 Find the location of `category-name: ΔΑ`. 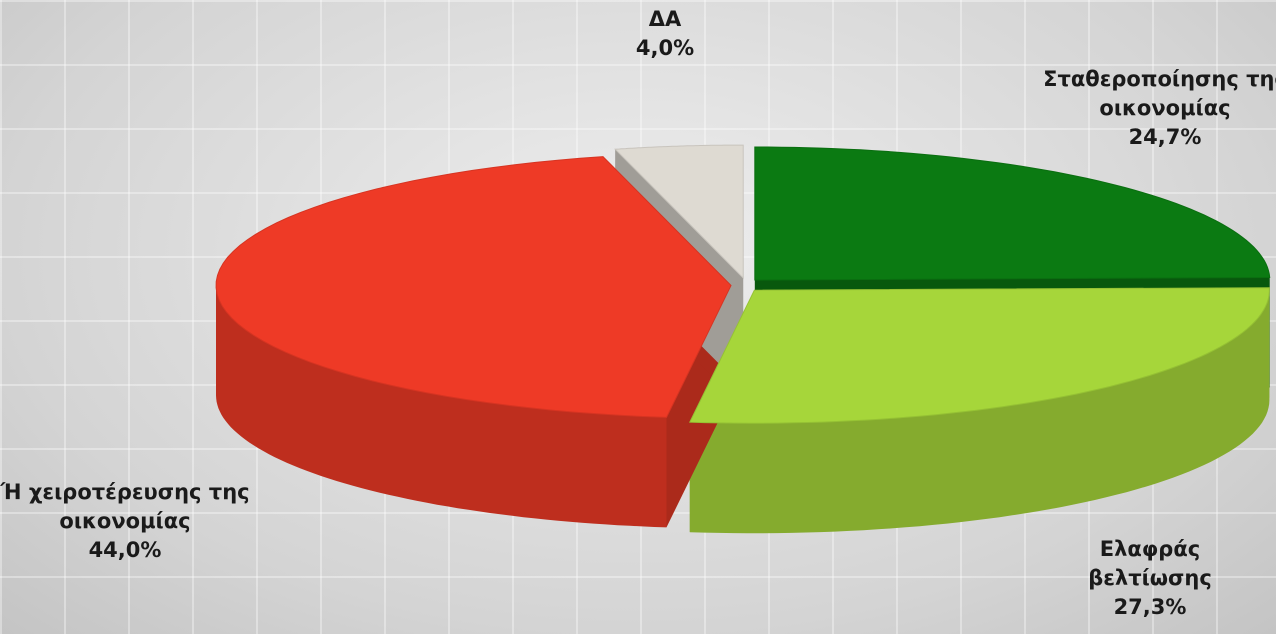

category-name: ΔΑ is located at coordinates (665, 19).